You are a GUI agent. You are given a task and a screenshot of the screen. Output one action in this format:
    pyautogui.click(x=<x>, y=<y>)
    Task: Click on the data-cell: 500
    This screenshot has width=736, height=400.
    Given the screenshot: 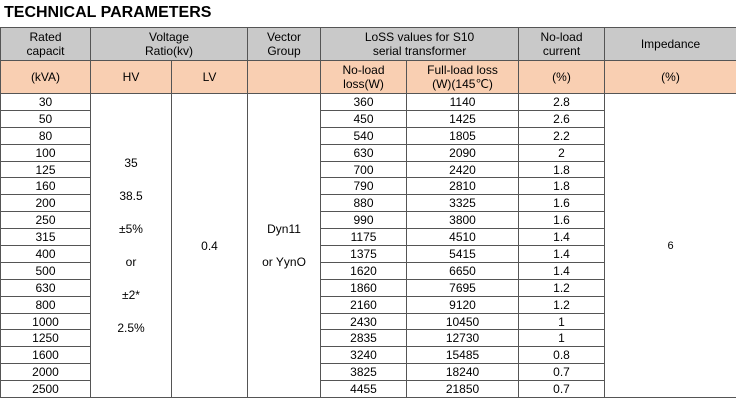 What is the action you would take?
    pyautogui.click(x=45, y=270)
    